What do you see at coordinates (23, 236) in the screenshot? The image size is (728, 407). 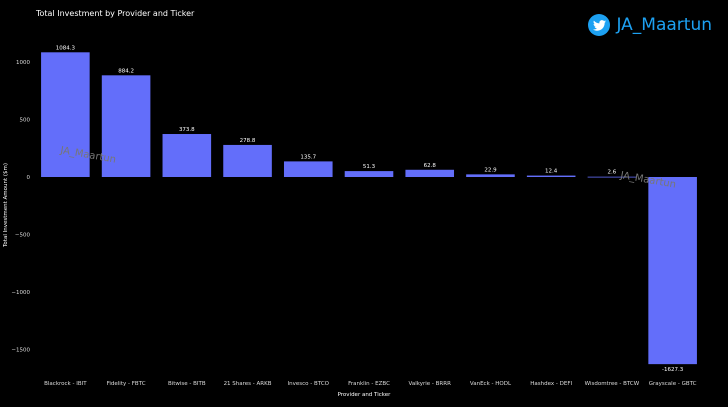 I see `y-tick-label: −500` at bounding box center [23, 236].